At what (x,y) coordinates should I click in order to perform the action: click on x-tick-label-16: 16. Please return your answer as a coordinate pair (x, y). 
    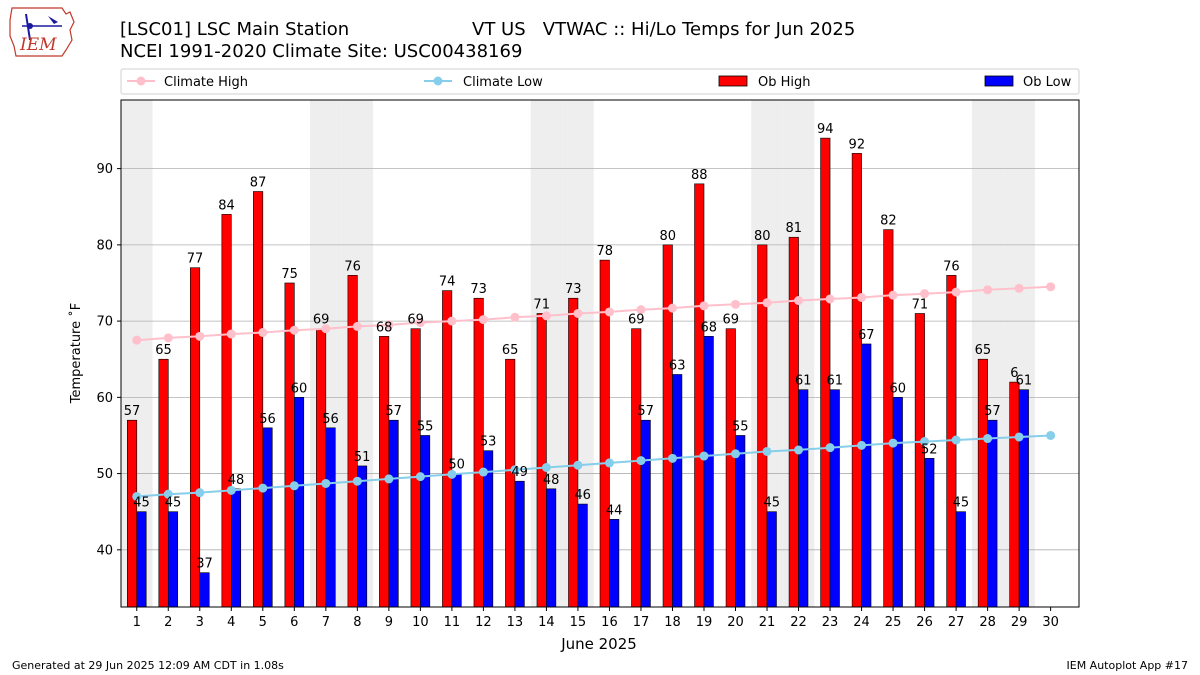
    Looking at the image, I should click on (609, 622).